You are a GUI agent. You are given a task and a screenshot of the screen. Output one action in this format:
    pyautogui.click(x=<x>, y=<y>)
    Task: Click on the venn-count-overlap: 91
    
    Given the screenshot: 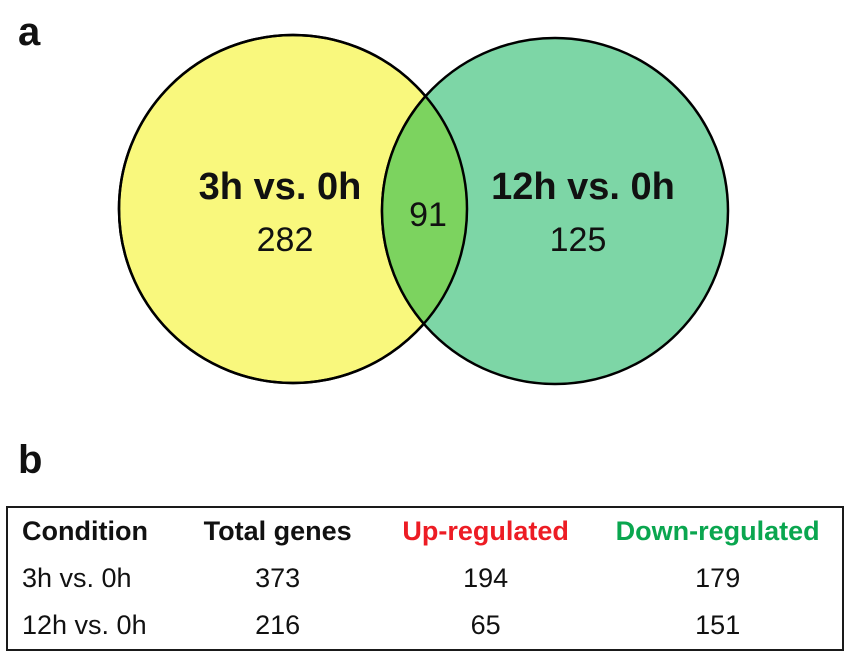 What is the action you would take?
    pyautogui.click(x=428, y=215)
    